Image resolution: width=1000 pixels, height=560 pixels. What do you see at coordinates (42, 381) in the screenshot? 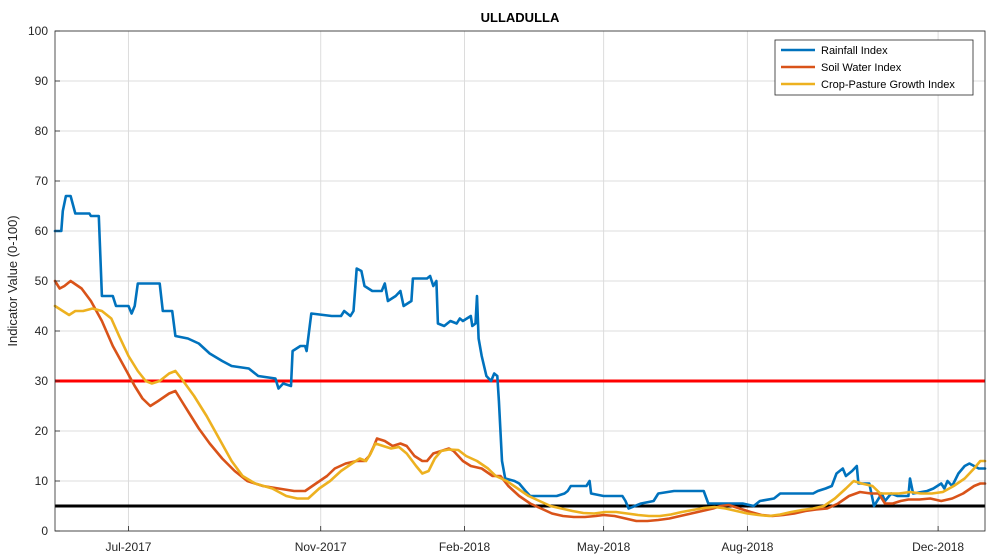
I see `y-tick-label: 30` at bounding box center [42, 381].